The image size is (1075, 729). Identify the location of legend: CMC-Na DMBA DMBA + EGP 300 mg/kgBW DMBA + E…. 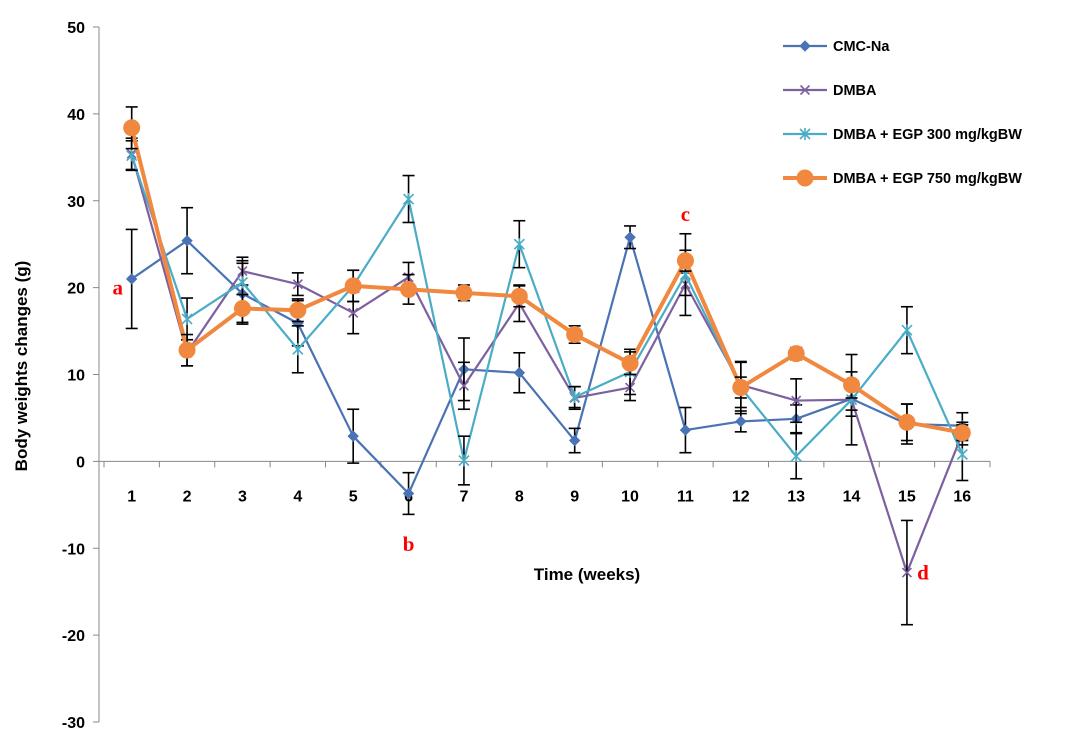
(902, 113).